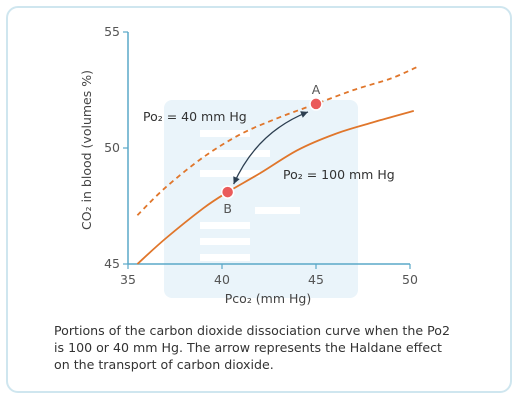 This screenshot has height=401, width=520. Describe the element at coordinates (164, 364) in the screenshot. I see `caption-line-3: on the transport of carbon dioxide.` at that location.